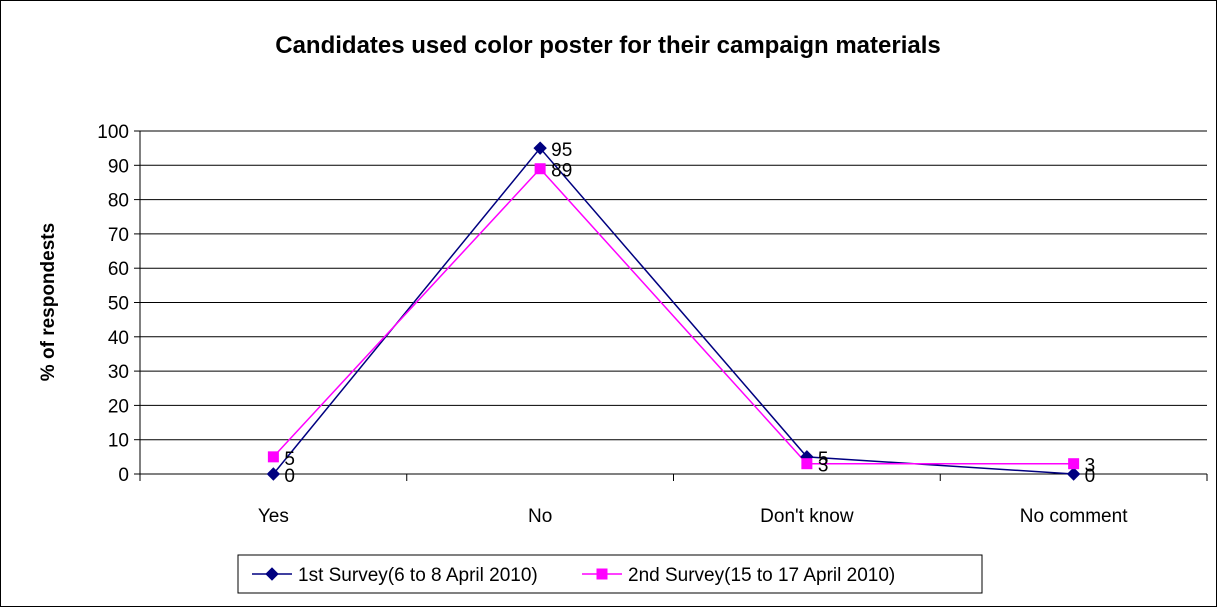 This screenshot has height=612, width=1217. I want to click on legend-item: 2nd Survey(15 to 17 April 2010), so click(738, 575).